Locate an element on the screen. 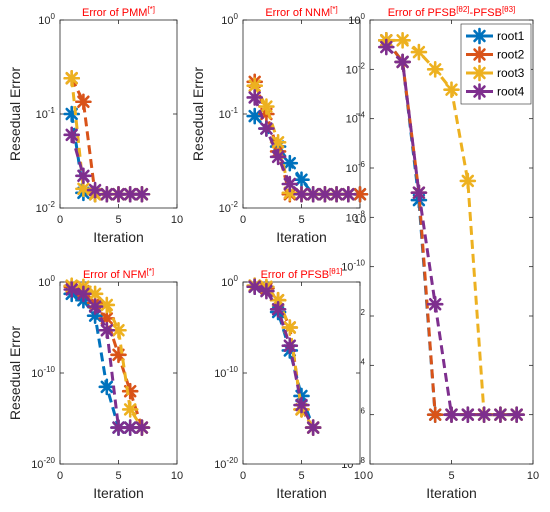  axes-box is located at coordinates (301, 373).